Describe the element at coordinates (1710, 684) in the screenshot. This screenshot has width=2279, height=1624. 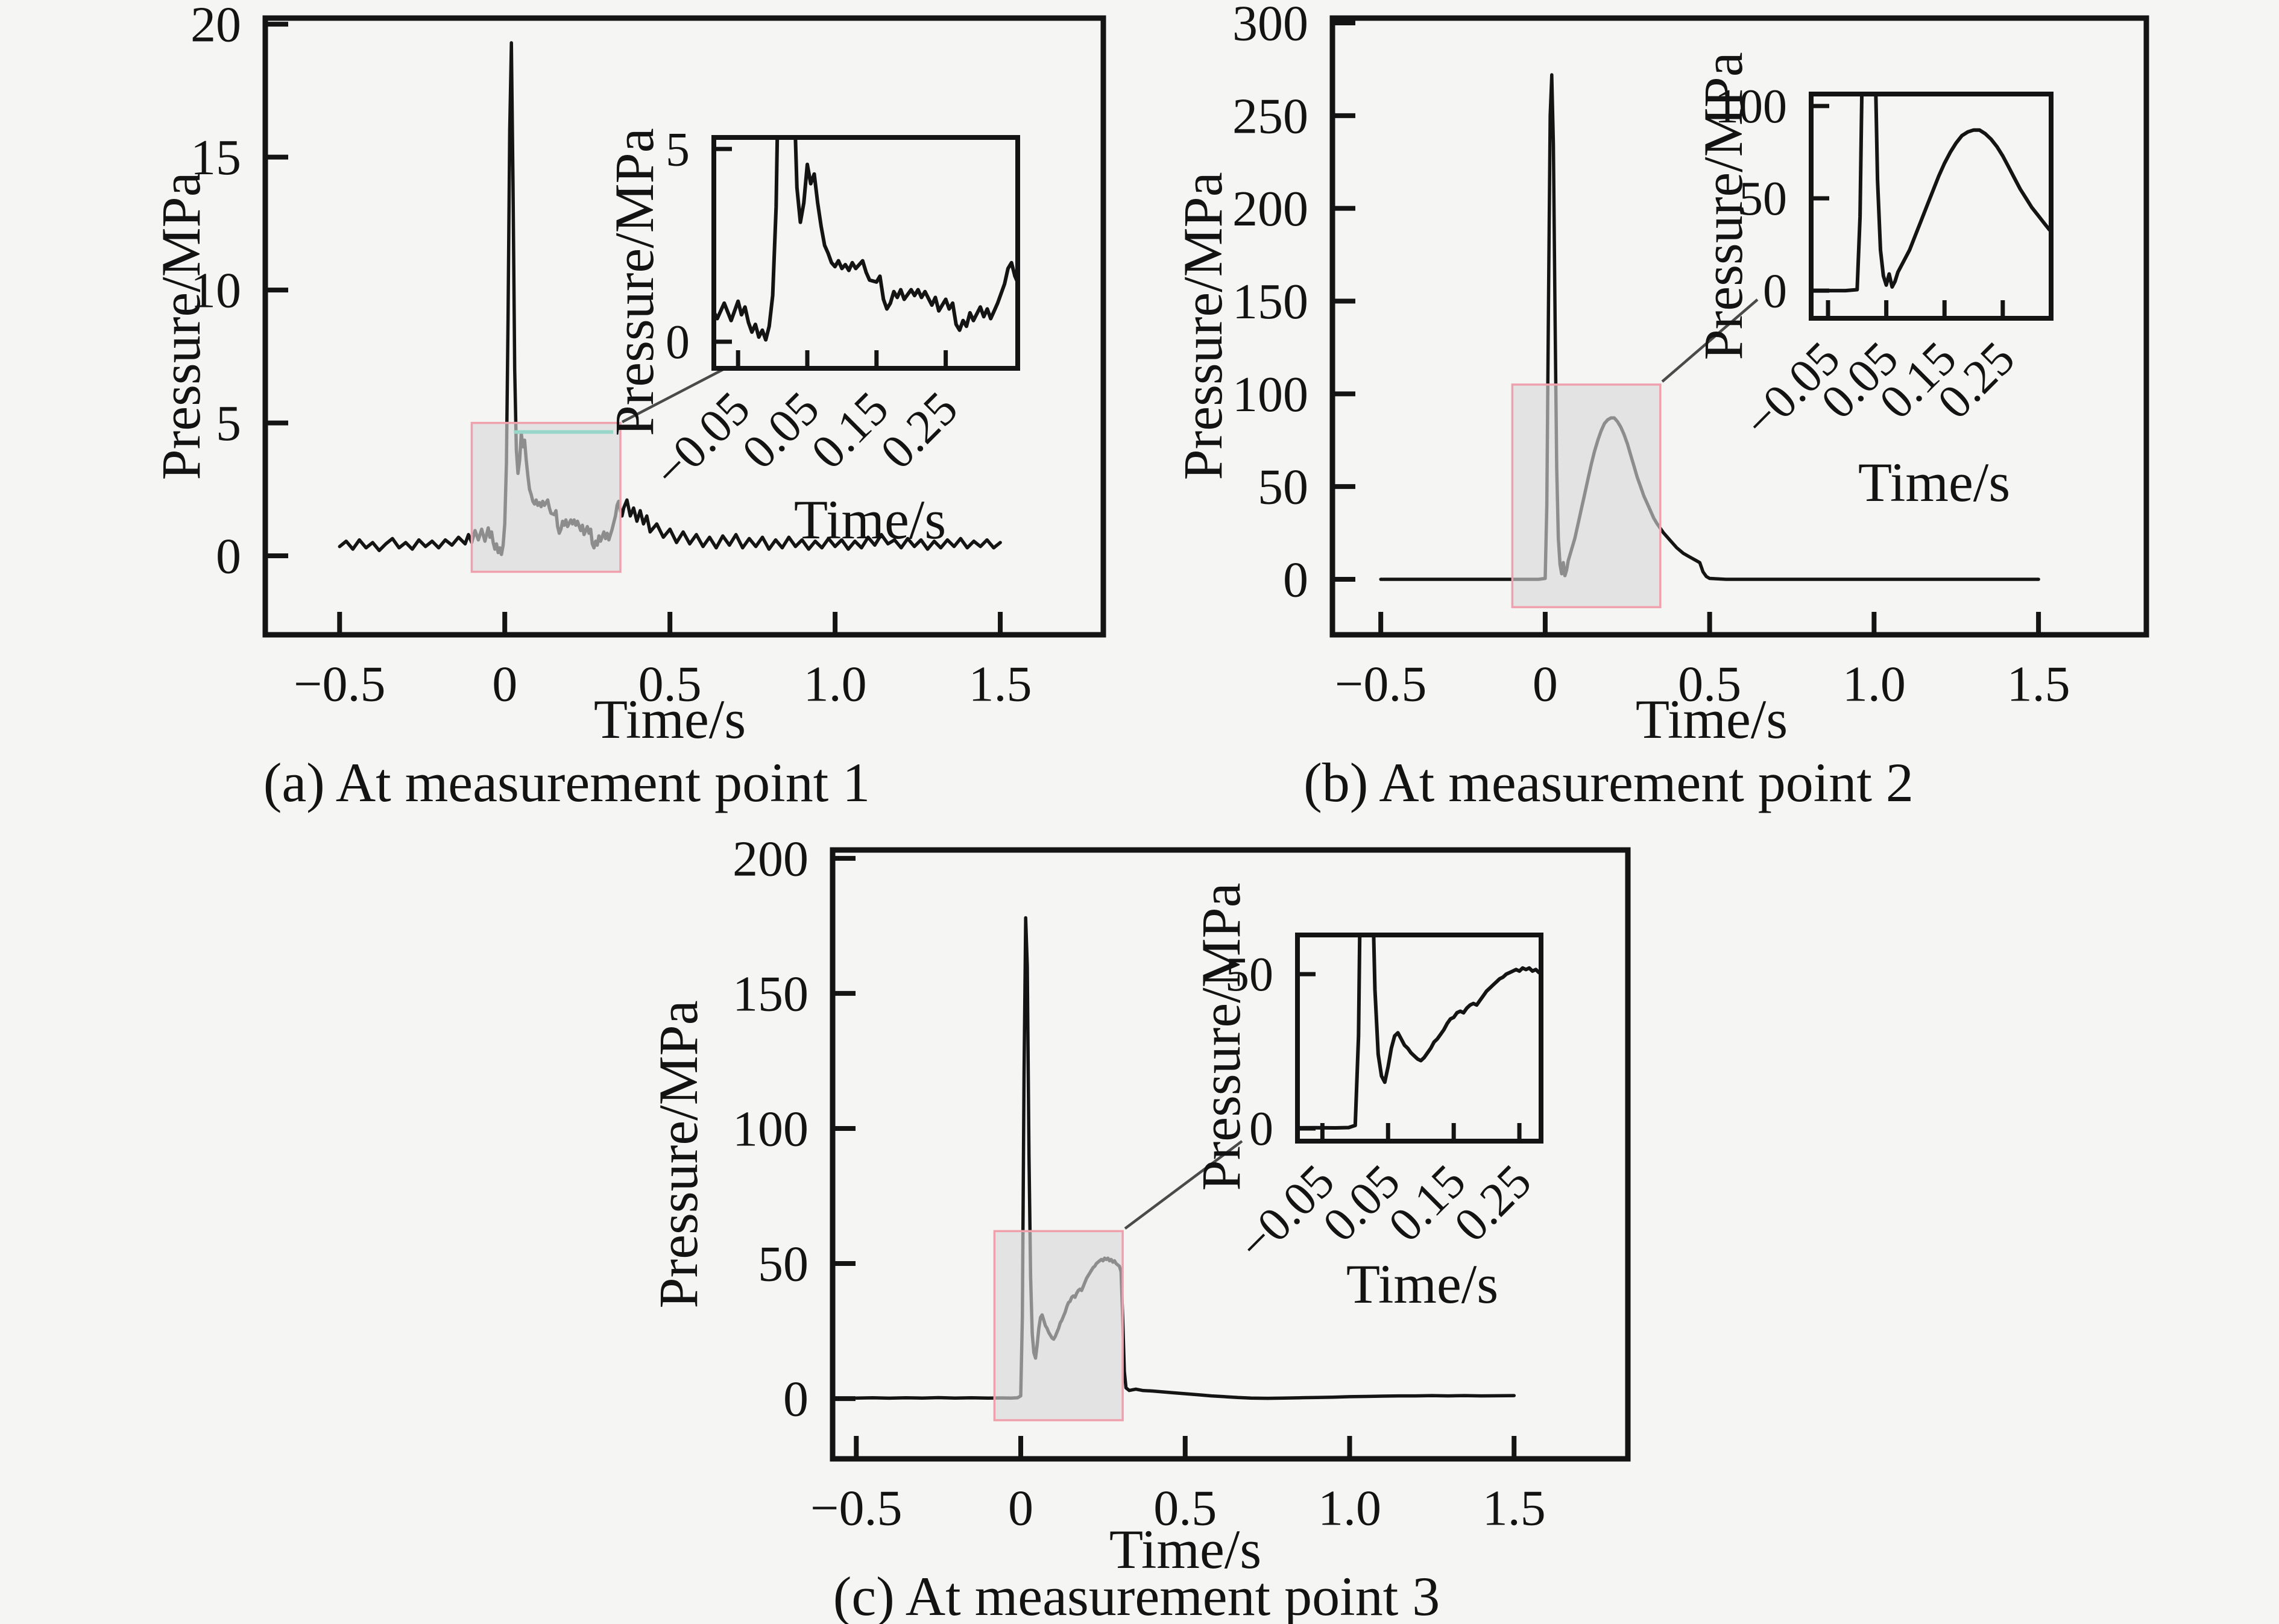
I see `chart-b-main-axes-x-tick-label: 0.5` at that location.